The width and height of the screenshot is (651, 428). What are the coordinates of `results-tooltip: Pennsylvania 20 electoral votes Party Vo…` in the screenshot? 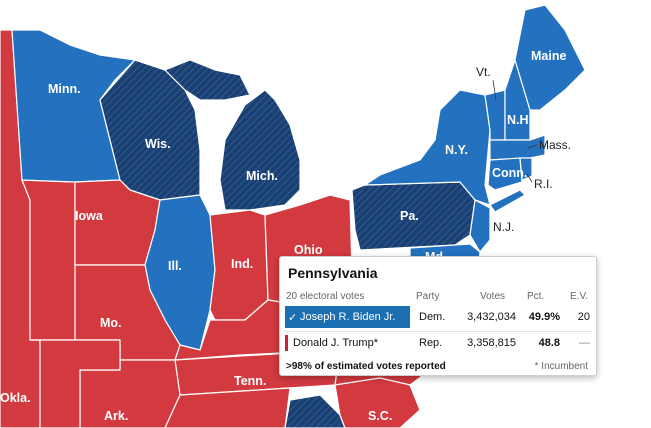 It's located at (438, 316).